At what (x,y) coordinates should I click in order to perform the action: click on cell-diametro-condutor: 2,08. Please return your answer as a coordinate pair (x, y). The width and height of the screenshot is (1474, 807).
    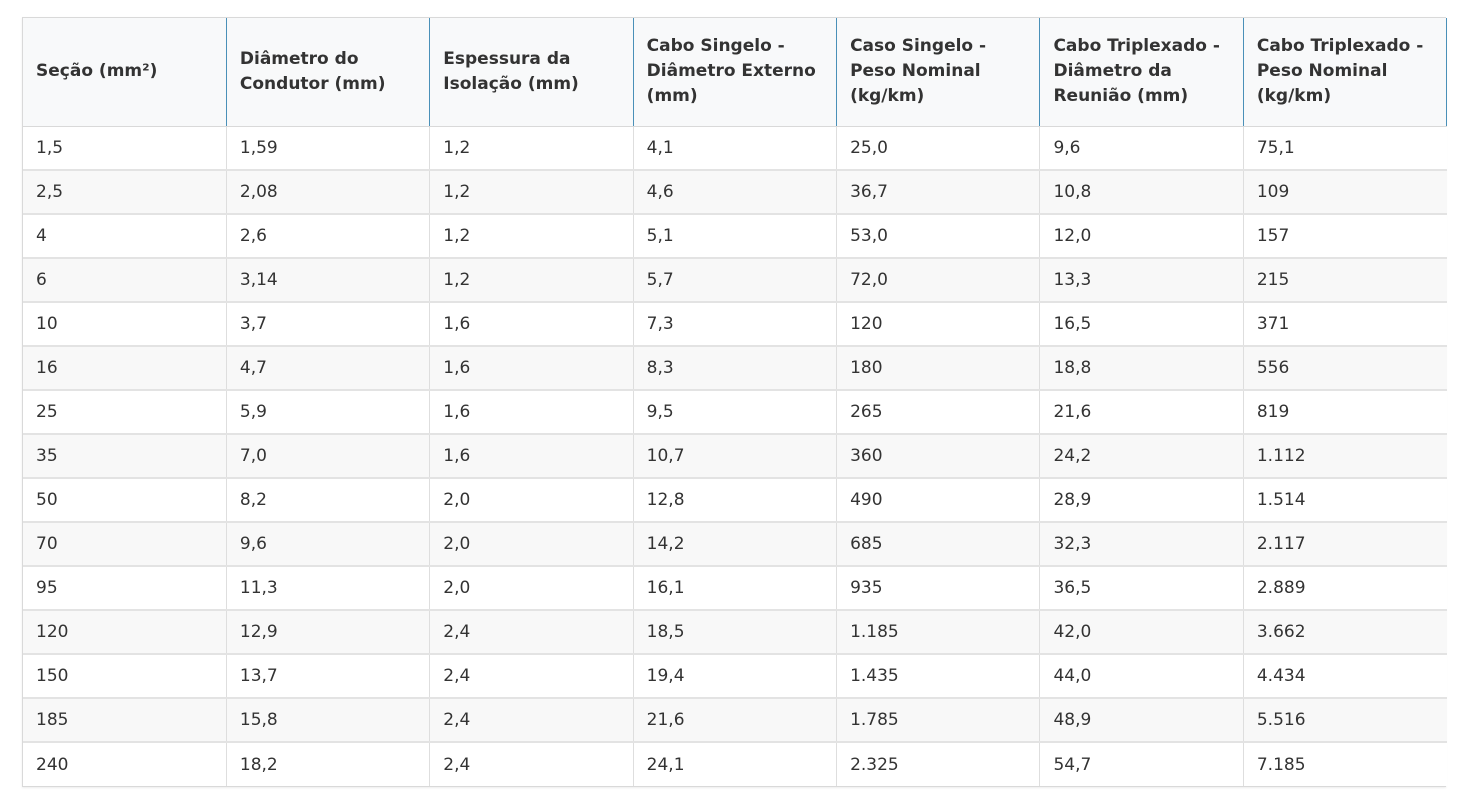
    Looking at the image, I should click on (328, 192).